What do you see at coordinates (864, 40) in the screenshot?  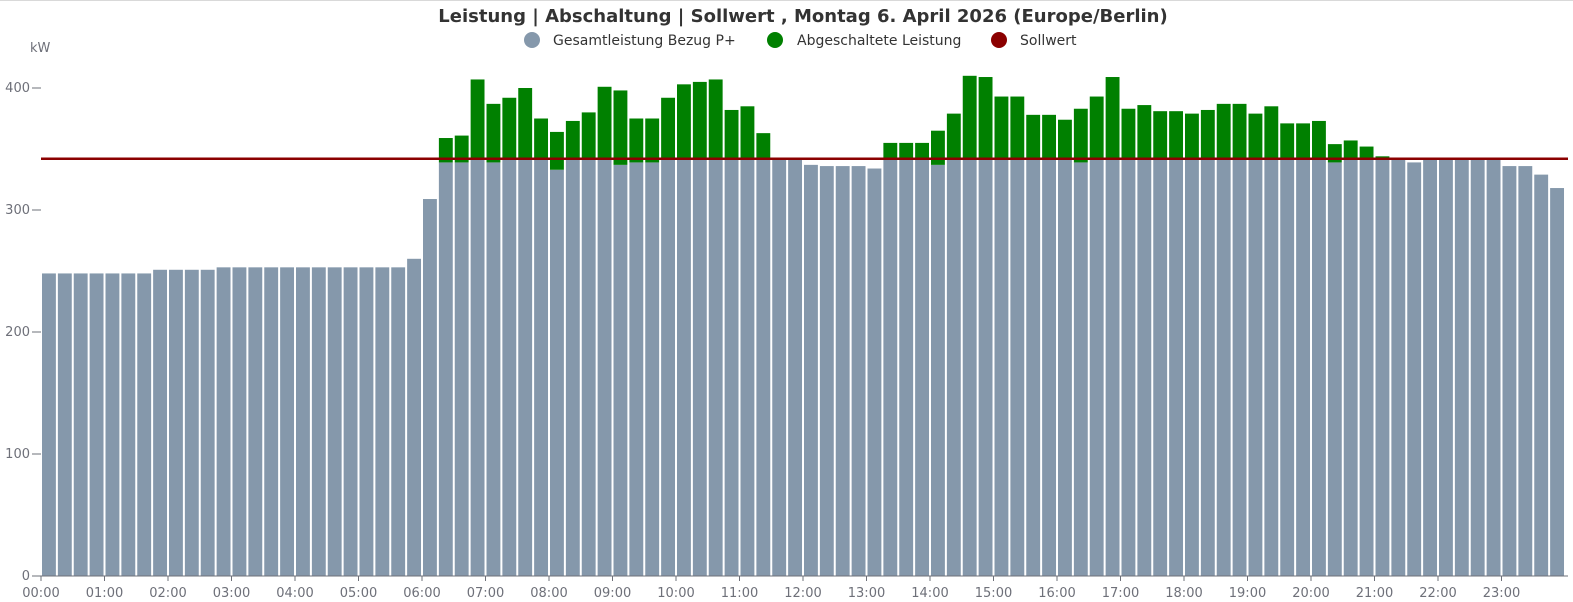 I see `legend-item-shed: Abgeschaltete Leistung` at bounding box center [864, 40].